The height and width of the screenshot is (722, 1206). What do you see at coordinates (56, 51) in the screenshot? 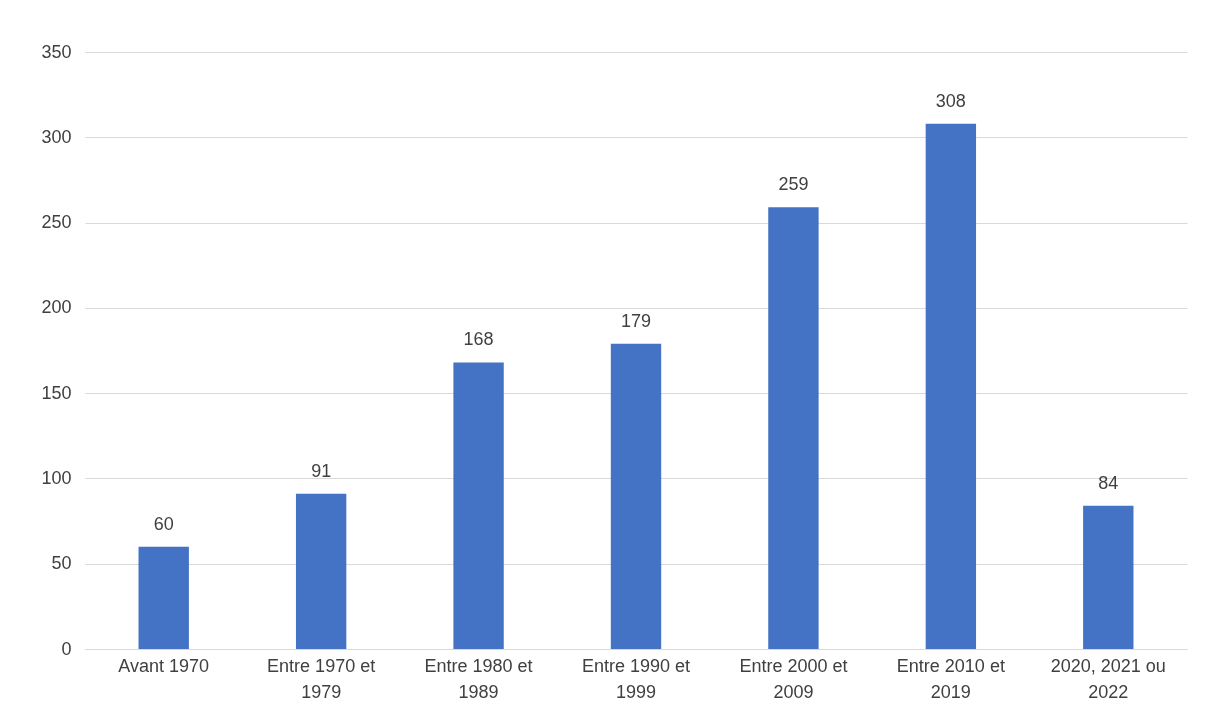
I see `y-tick-label: 350` at bounding box center [56, 51].